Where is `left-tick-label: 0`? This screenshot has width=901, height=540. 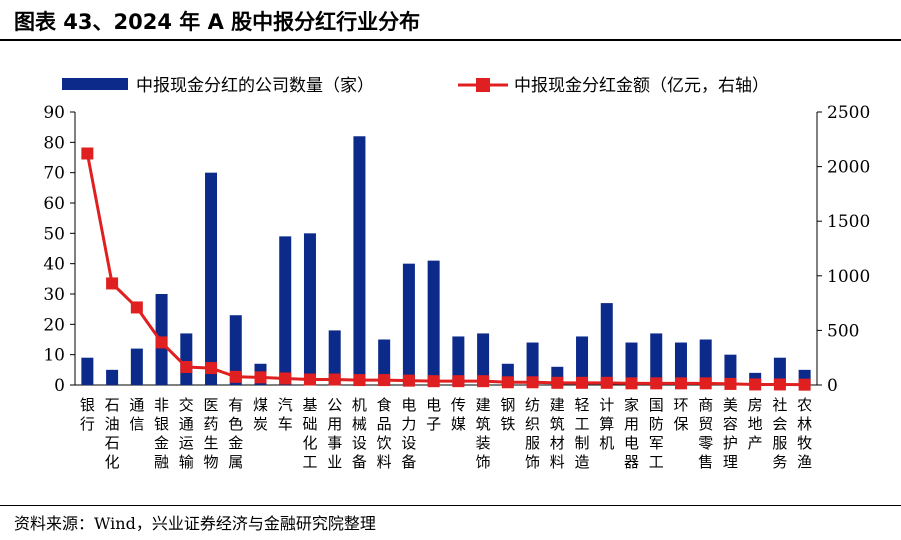
left-tick-label: 0 is located at coordinates (59, 386).